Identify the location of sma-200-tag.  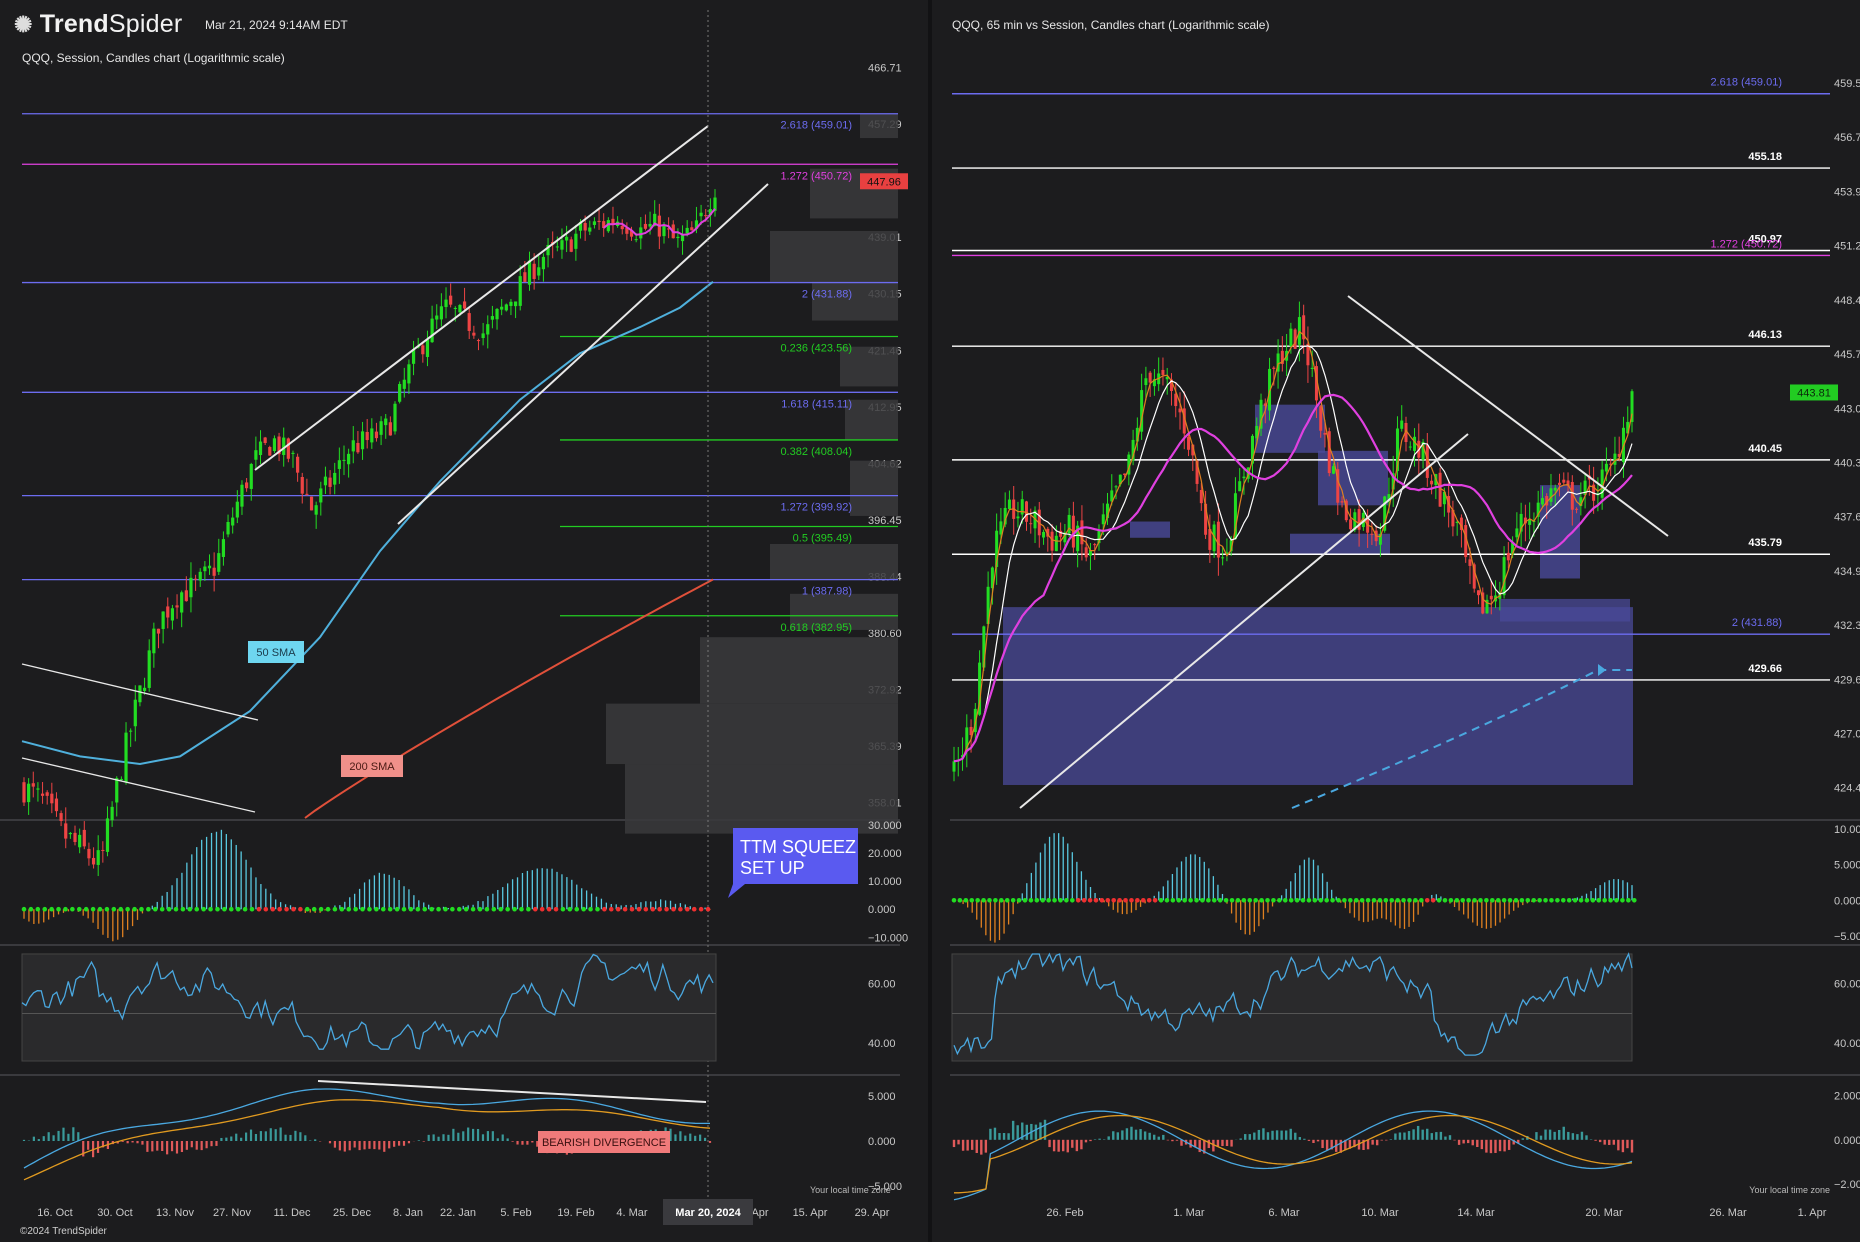
(372, 766).